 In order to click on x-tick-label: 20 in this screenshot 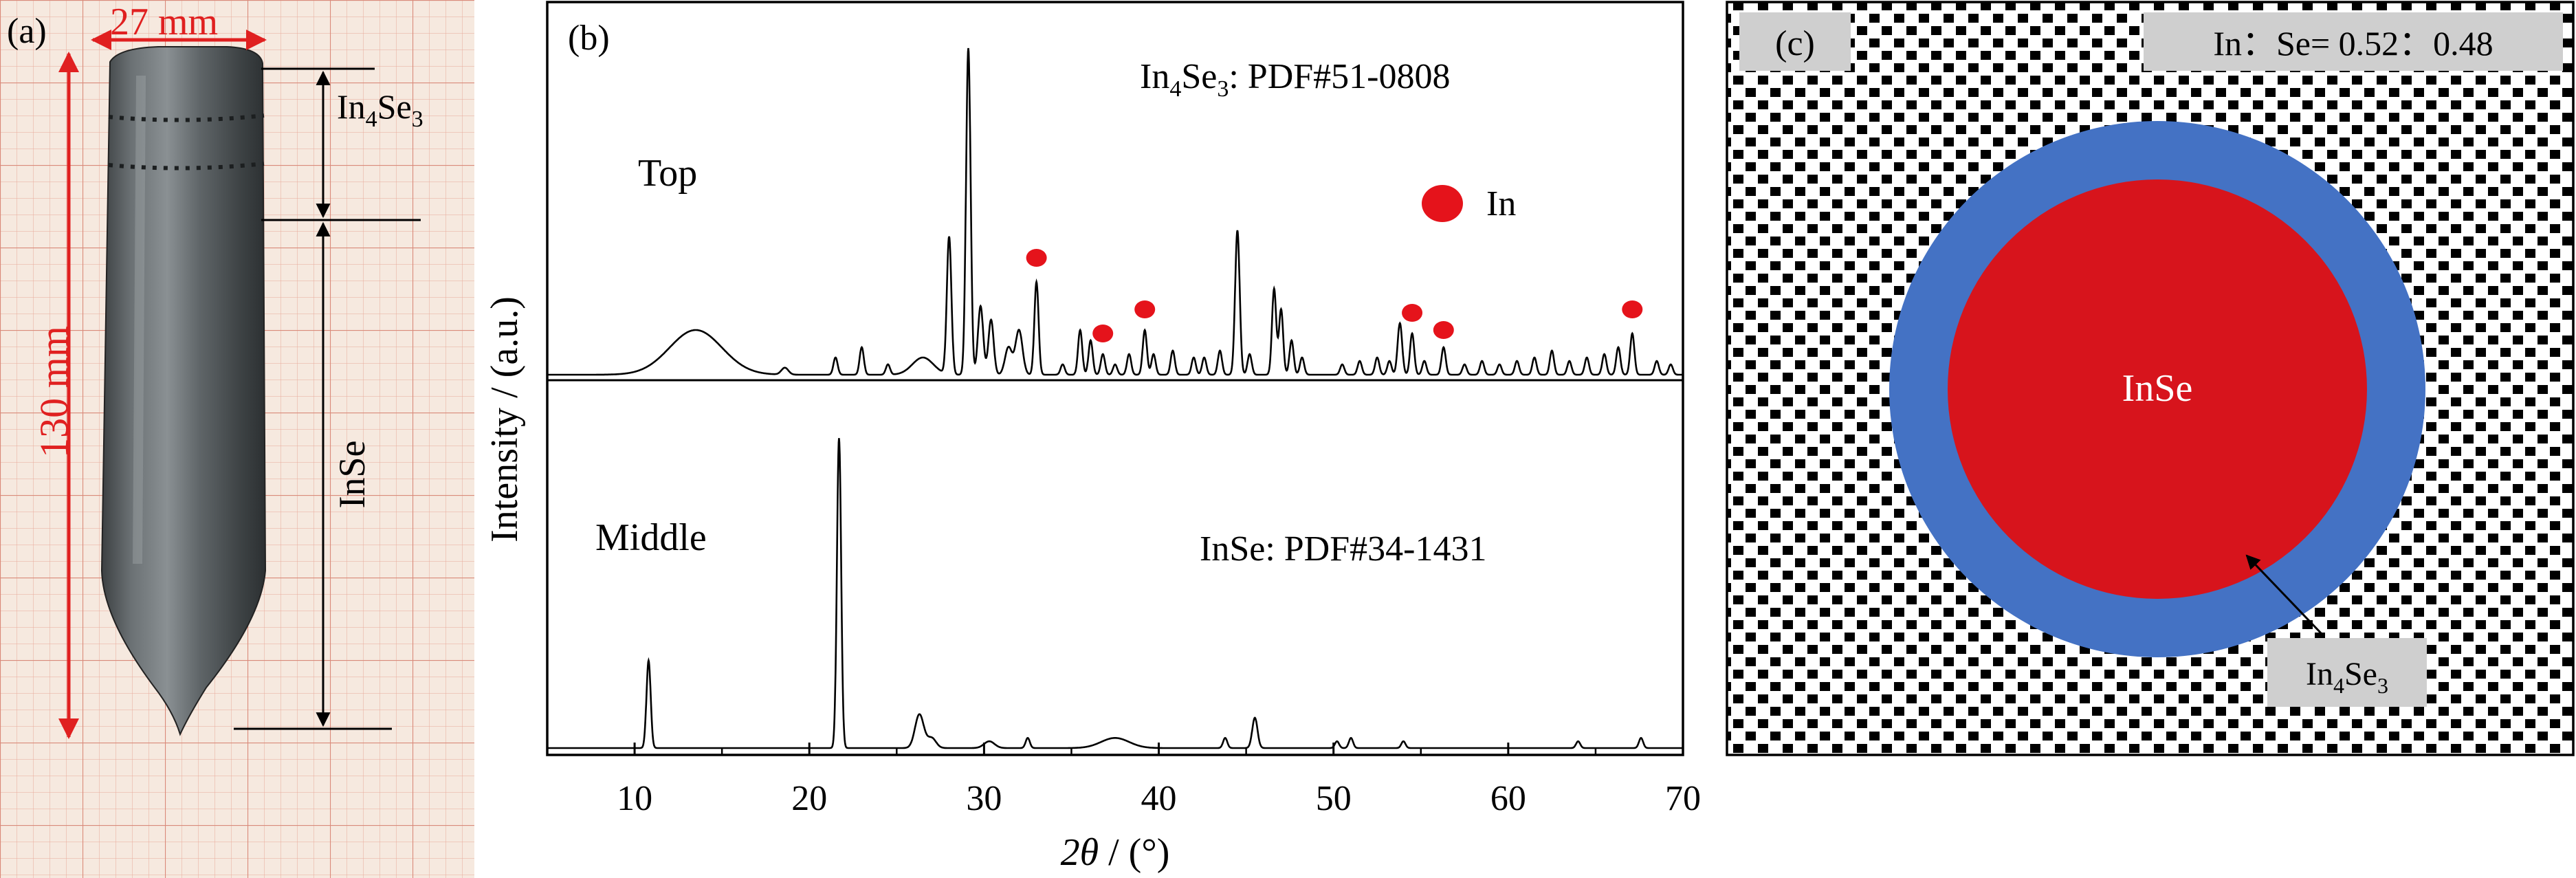, I will do `click(809, 798)`.